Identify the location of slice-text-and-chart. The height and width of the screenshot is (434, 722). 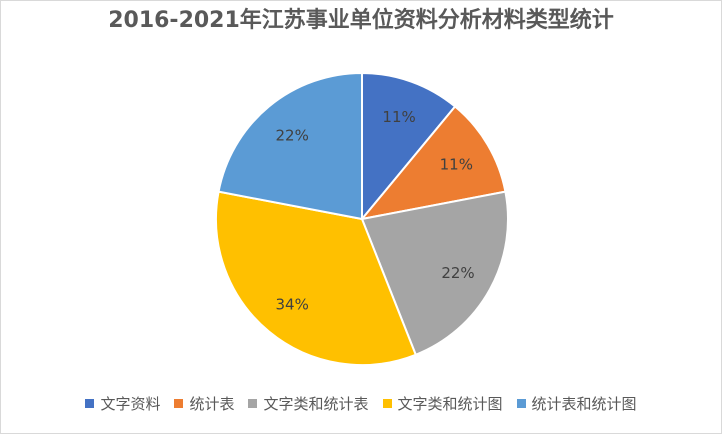
(316, 278).